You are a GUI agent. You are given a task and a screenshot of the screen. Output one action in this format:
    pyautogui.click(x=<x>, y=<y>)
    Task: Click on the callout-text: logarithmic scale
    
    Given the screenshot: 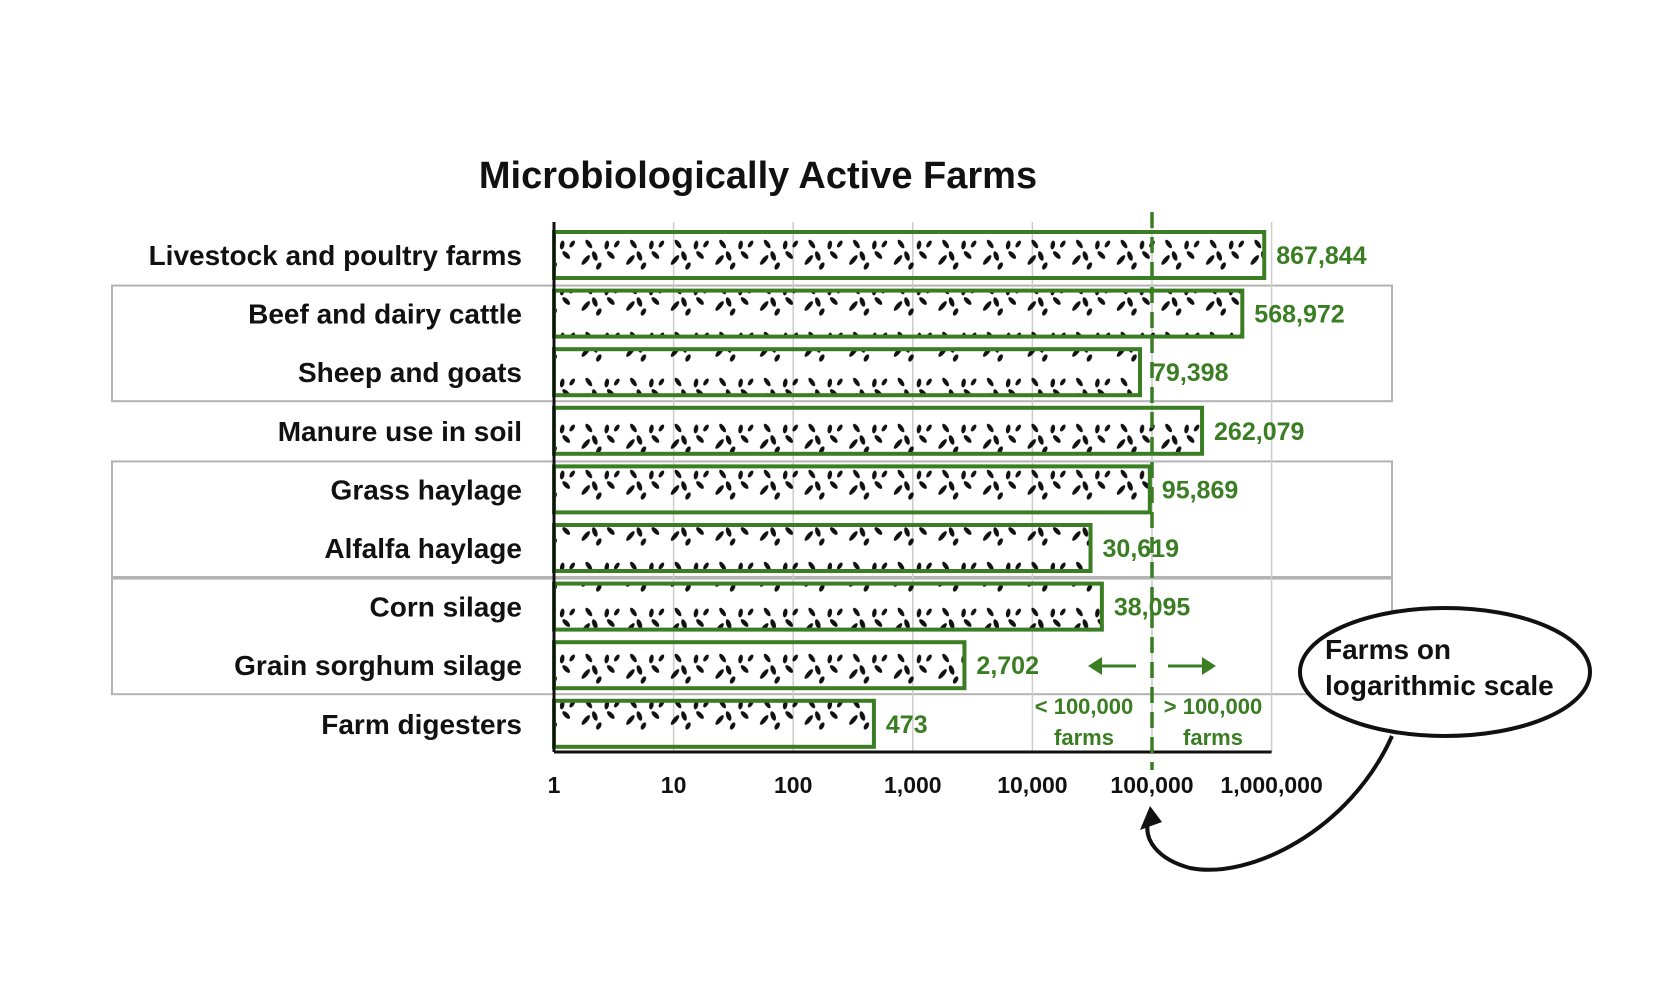 What is the action you would take?
    pyautogui.click(x=1439, y=685)
    